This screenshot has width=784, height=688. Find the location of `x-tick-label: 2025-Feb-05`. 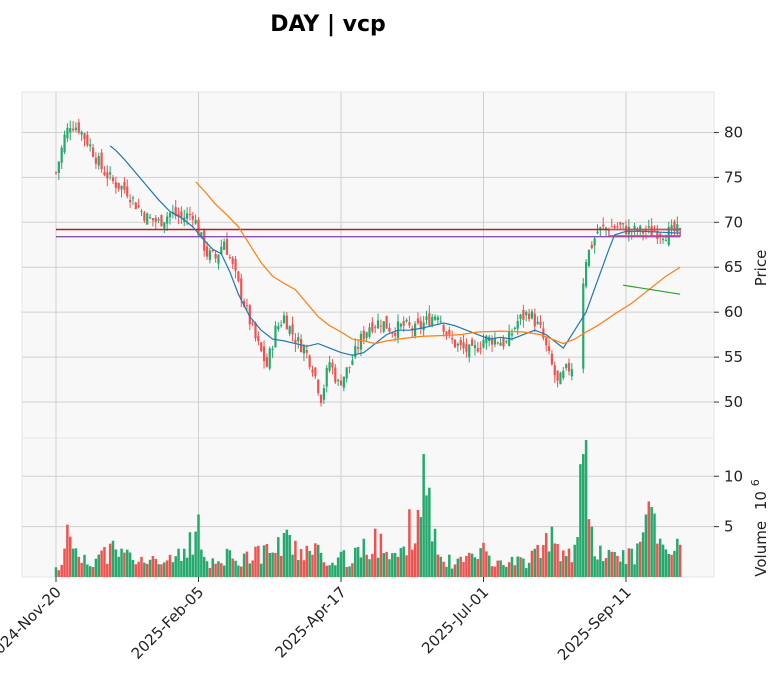

x-tick-label: 2025-Feb-05 is located at coordinates (168, 623).